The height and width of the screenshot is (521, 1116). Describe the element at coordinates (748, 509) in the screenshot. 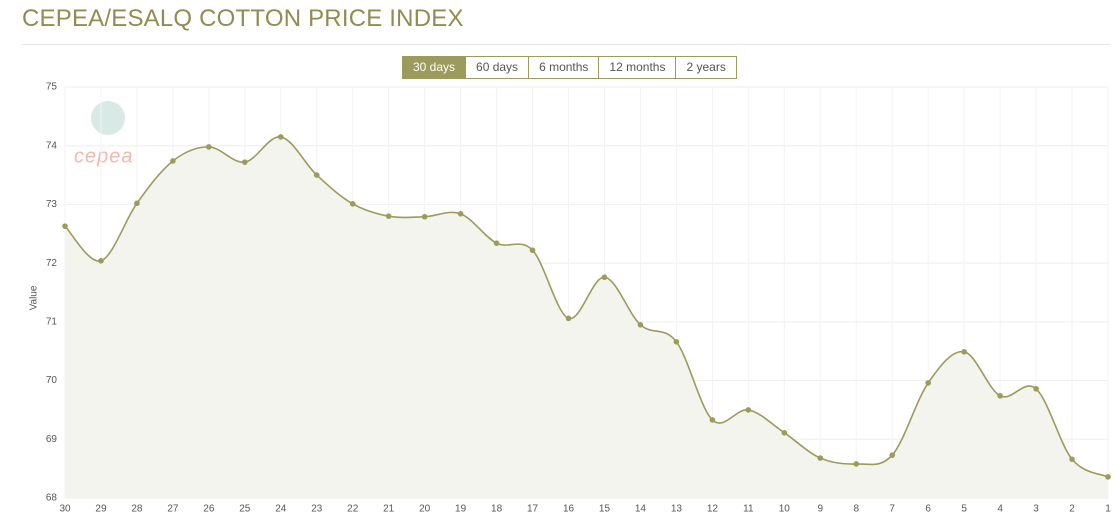

I see `x-tick-label: 11` at that location.